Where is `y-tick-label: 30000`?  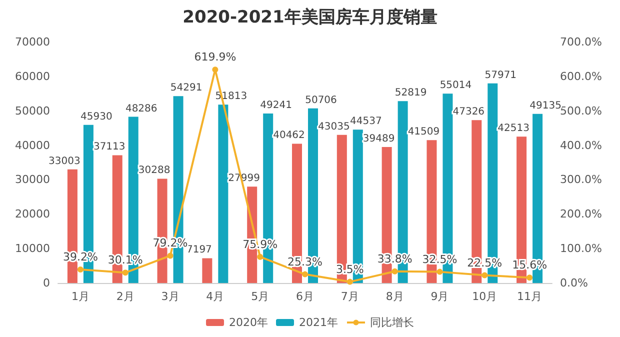
y-tick-label: 30000 is located at coordinates (32, 179).